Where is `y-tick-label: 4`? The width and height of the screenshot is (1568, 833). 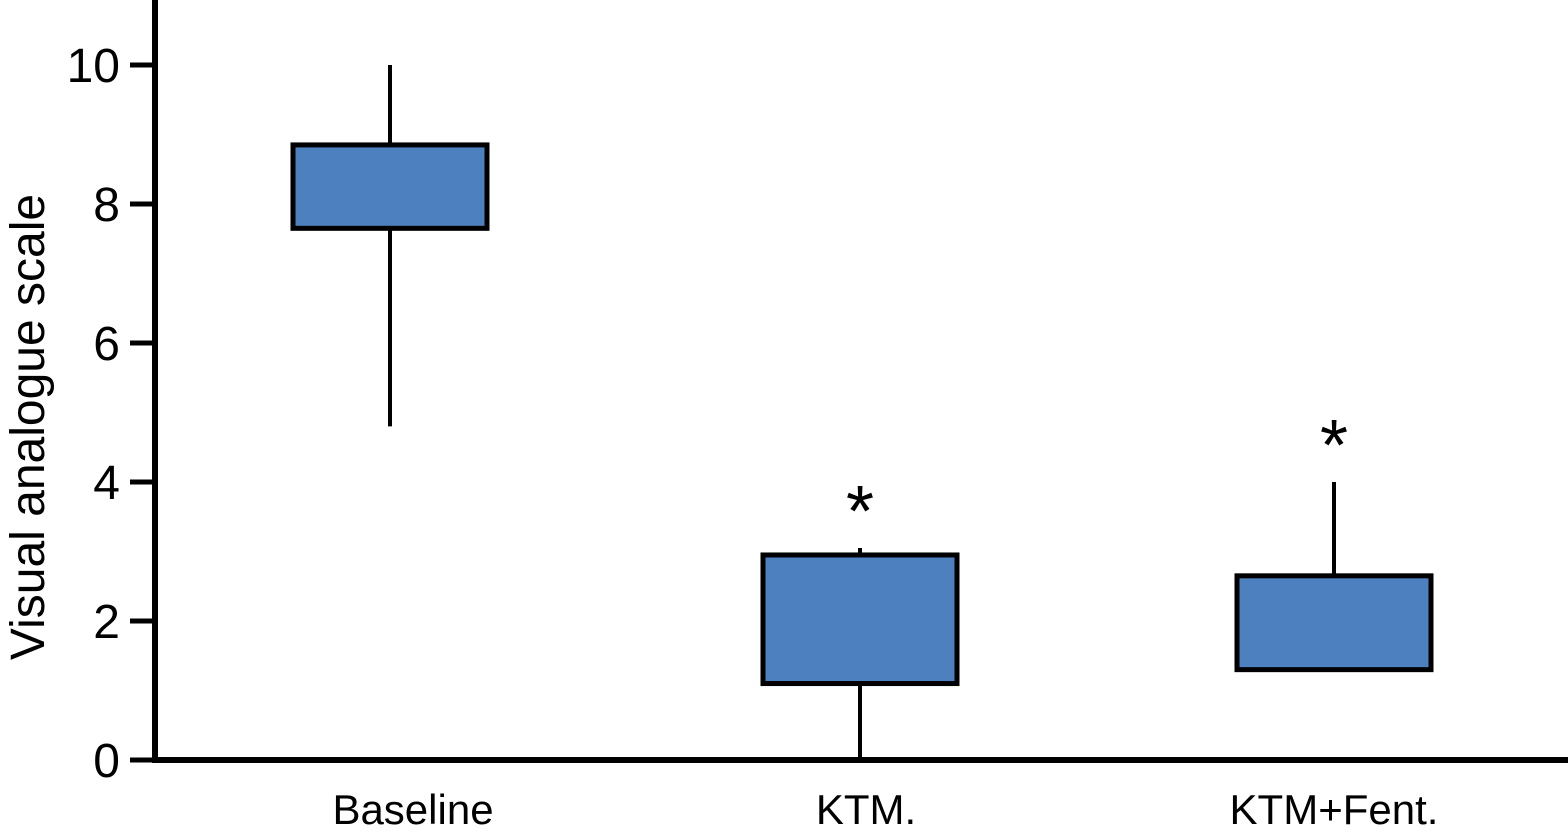
y-tick-label: 4 is located at coordinates (106, 483).